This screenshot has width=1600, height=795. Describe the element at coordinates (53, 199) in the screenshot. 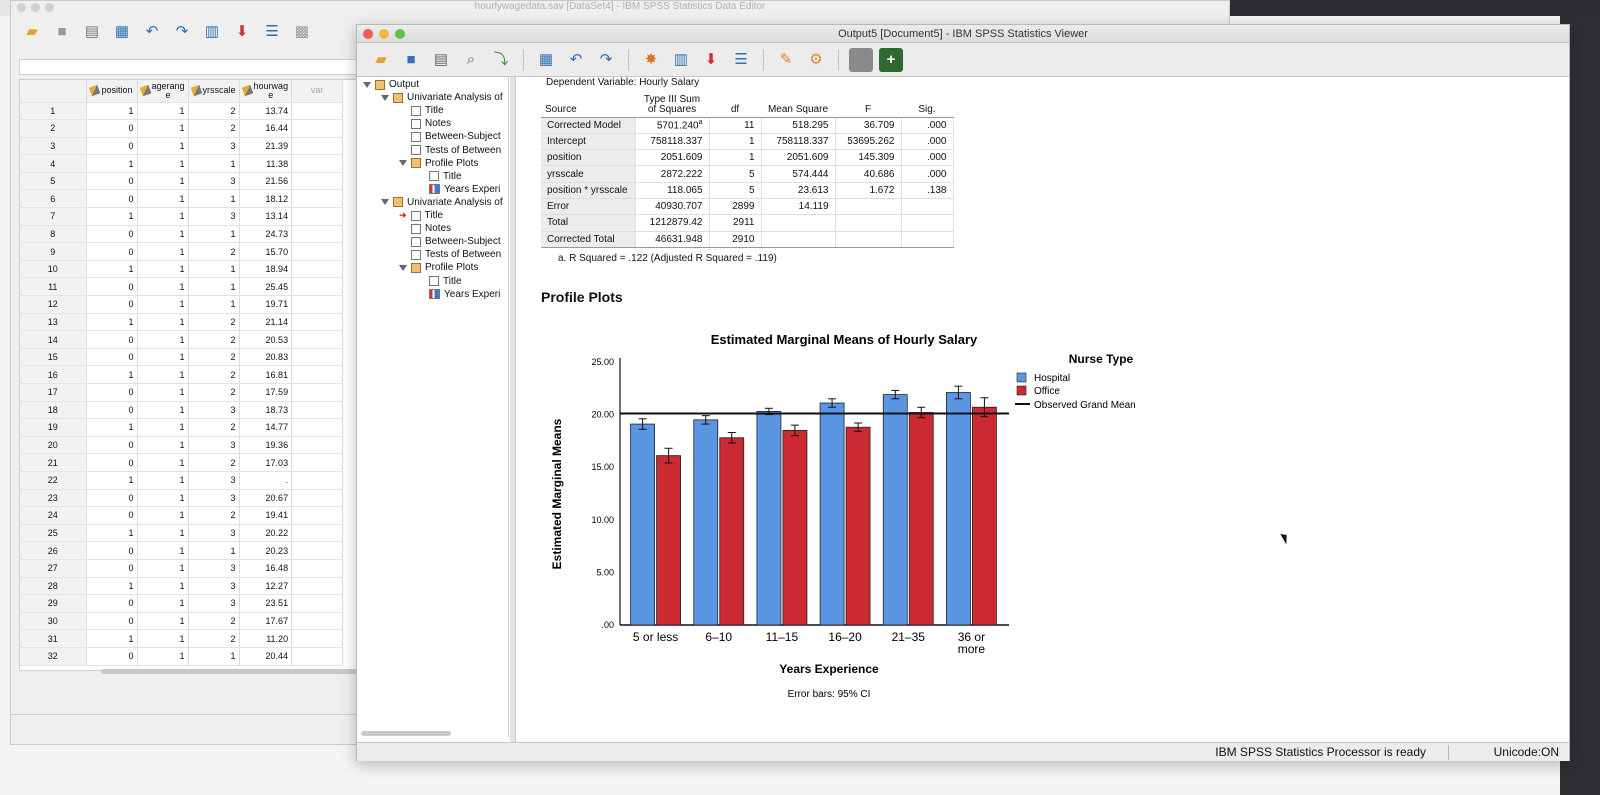

I see `row-number: 6` at that location.